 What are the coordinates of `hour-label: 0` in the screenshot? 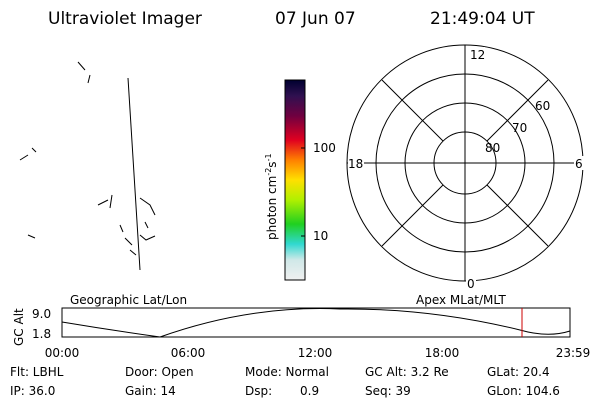 It's located at (471, 284).